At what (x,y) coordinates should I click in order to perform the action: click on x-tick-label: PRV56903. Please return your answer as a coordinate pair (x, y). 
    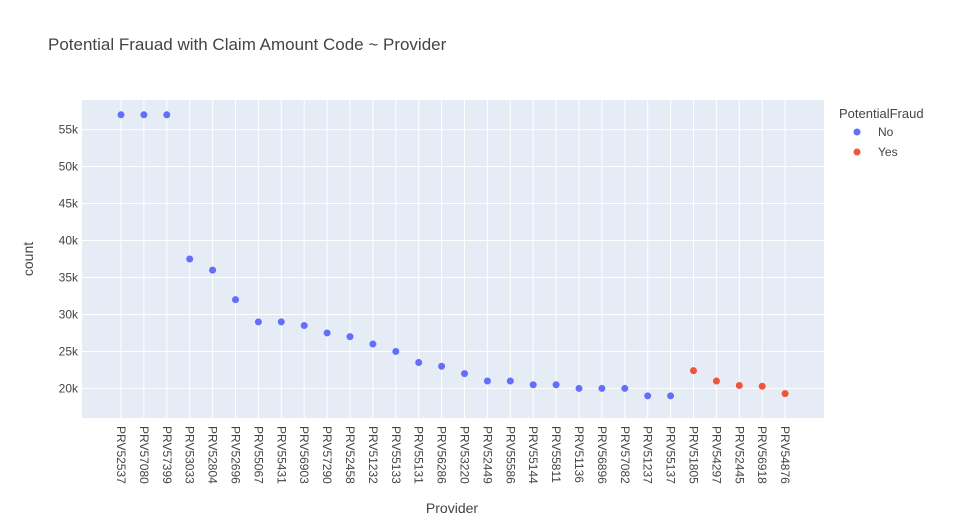
    Looking at the image, I should click on (304, 455).